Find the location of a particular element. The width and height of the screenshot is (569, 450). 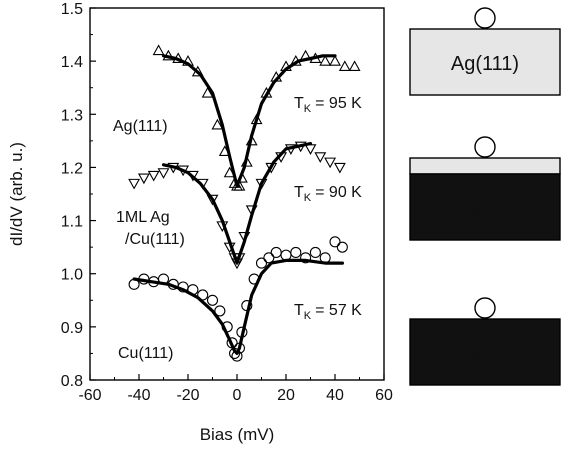

series-label-1ml-line2: /Cu(111) is located at coordinates (155, 239).